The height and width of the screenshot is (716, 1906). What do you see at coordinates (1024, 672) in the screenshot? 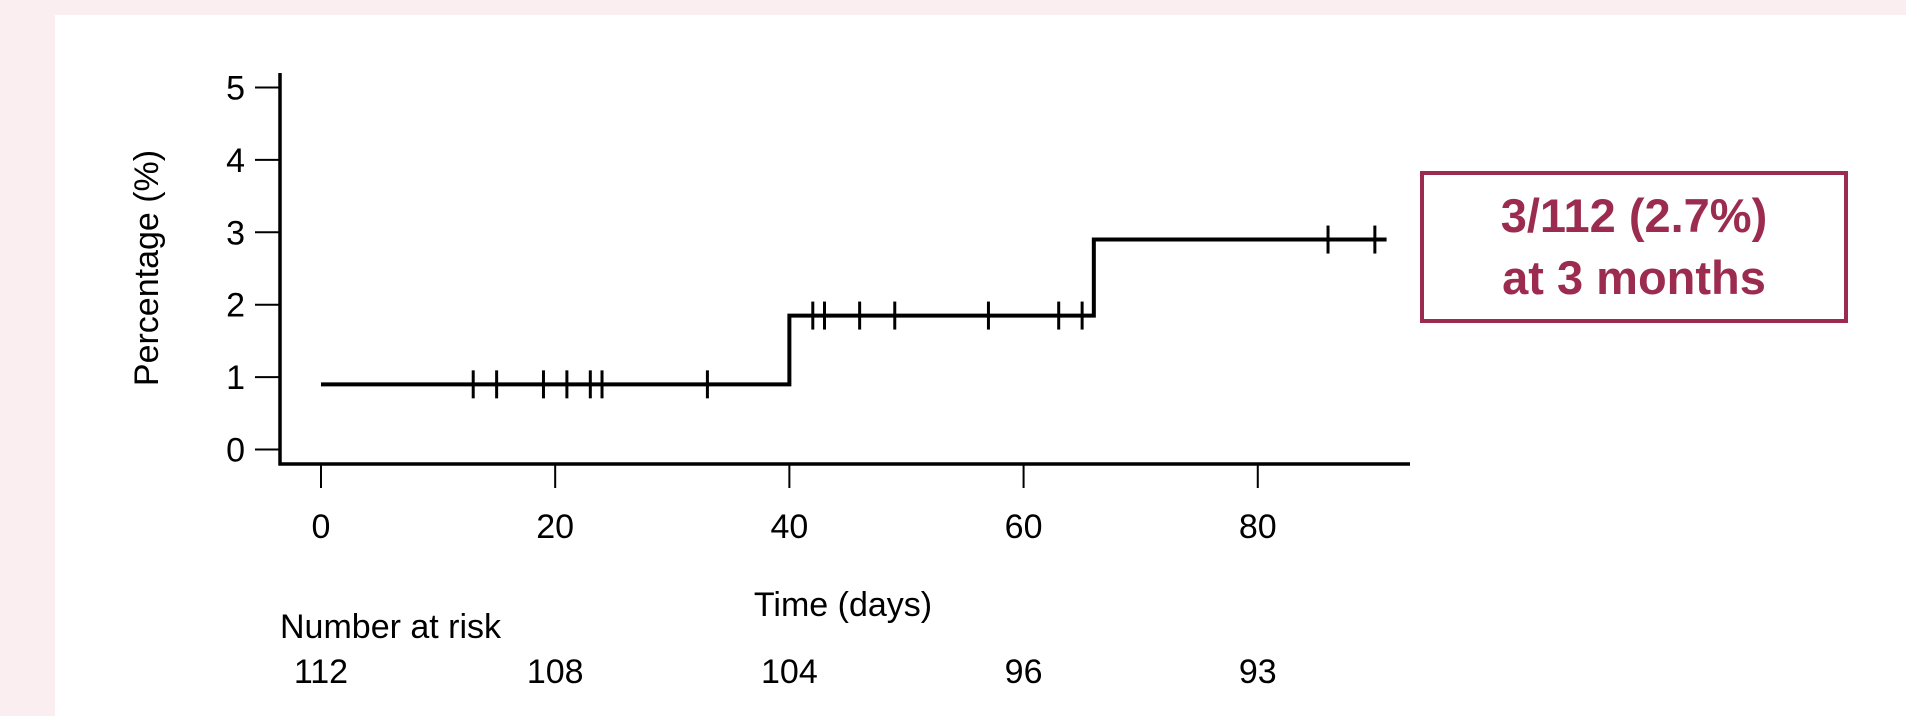
I see `risk-count: 96` at bounding box center [1024, 672].